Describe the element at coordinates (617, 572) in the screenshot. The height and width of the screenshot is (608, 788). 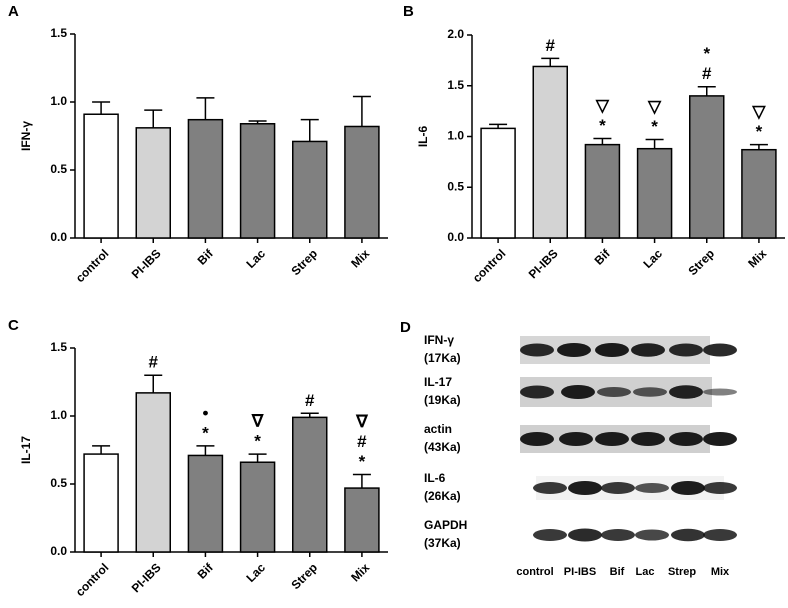
I see `lane-label: Bif` at that location.